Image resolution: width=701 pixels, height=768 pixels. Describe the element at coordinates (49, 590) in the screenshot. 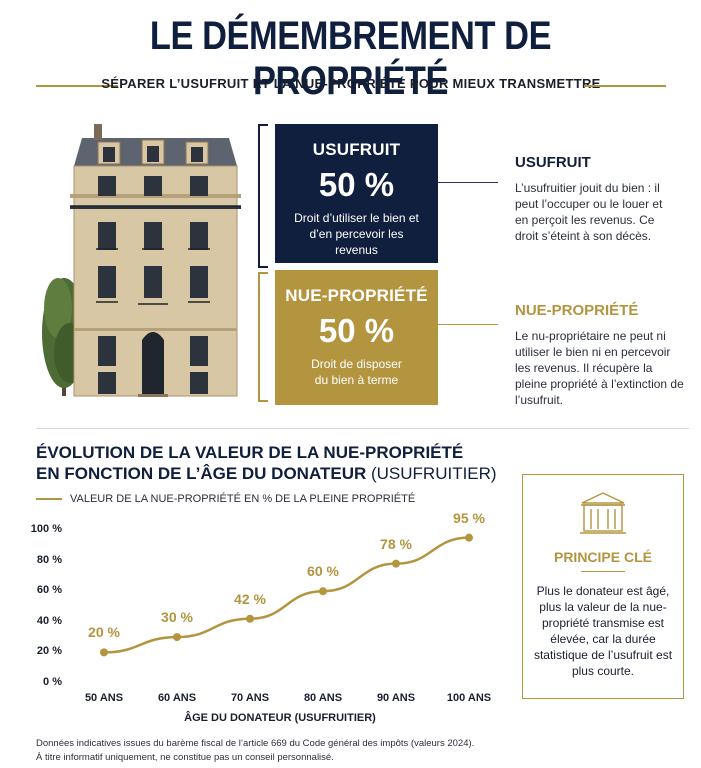

I see `y-tick-label: 60 %` at that location.